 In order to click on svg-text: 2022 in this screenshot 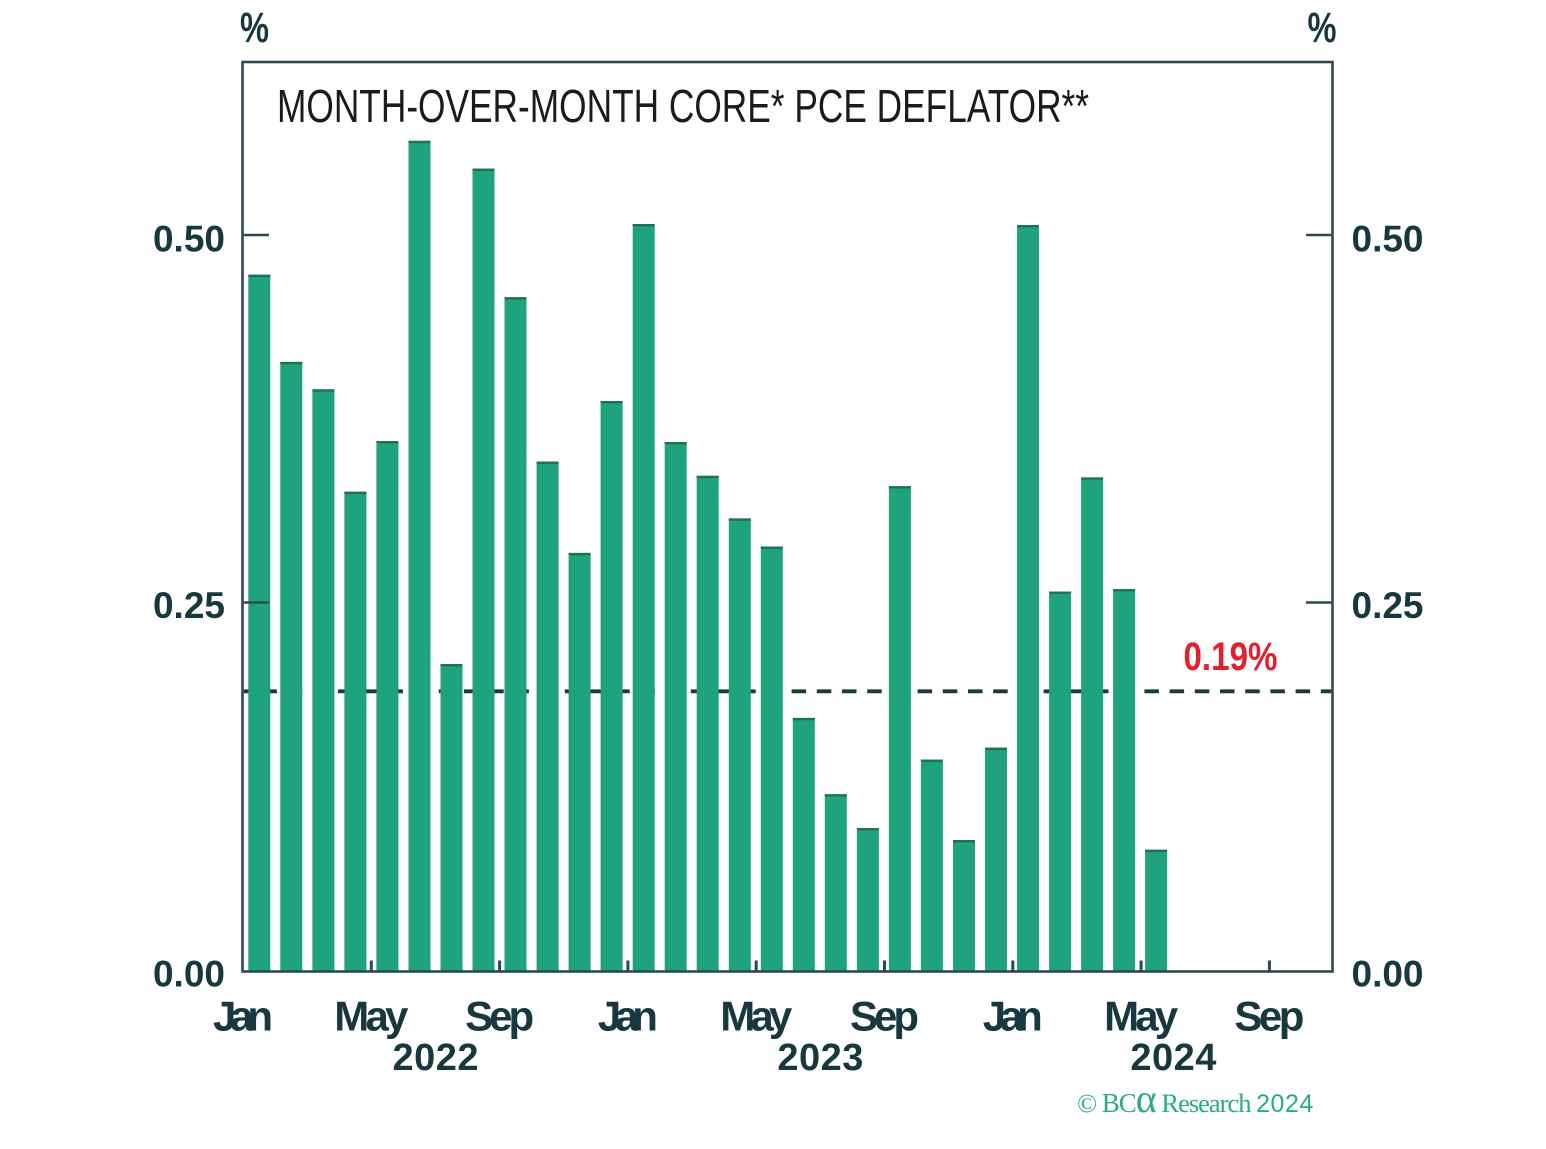, I will do `click(436, 1058)`.